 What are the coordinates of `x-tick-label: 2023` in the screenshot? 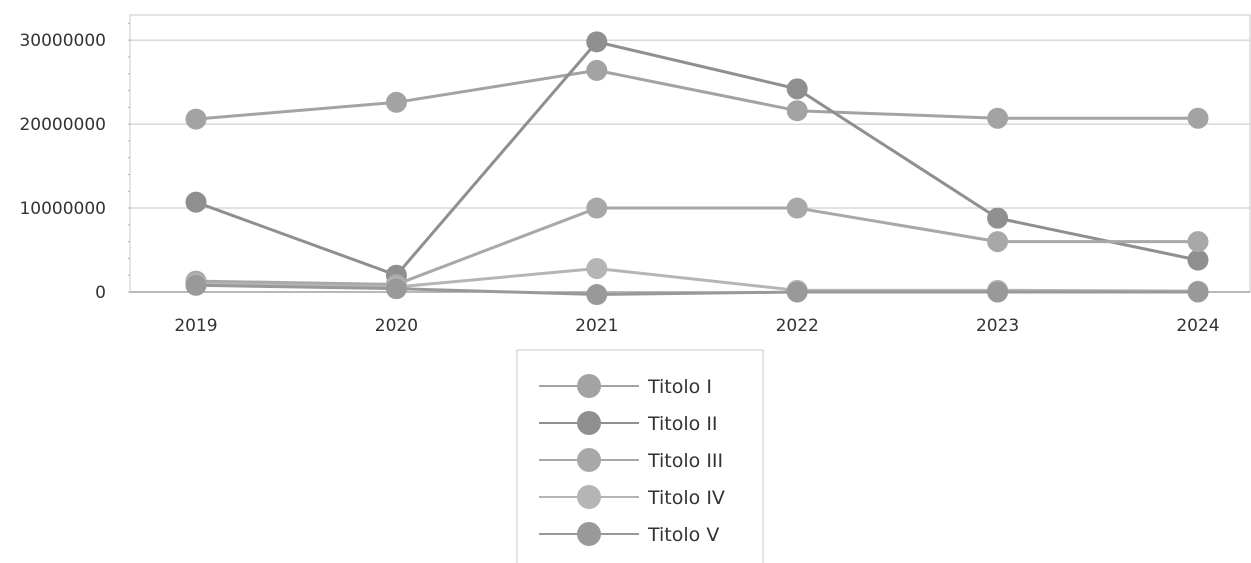 It's located at (997, 326).